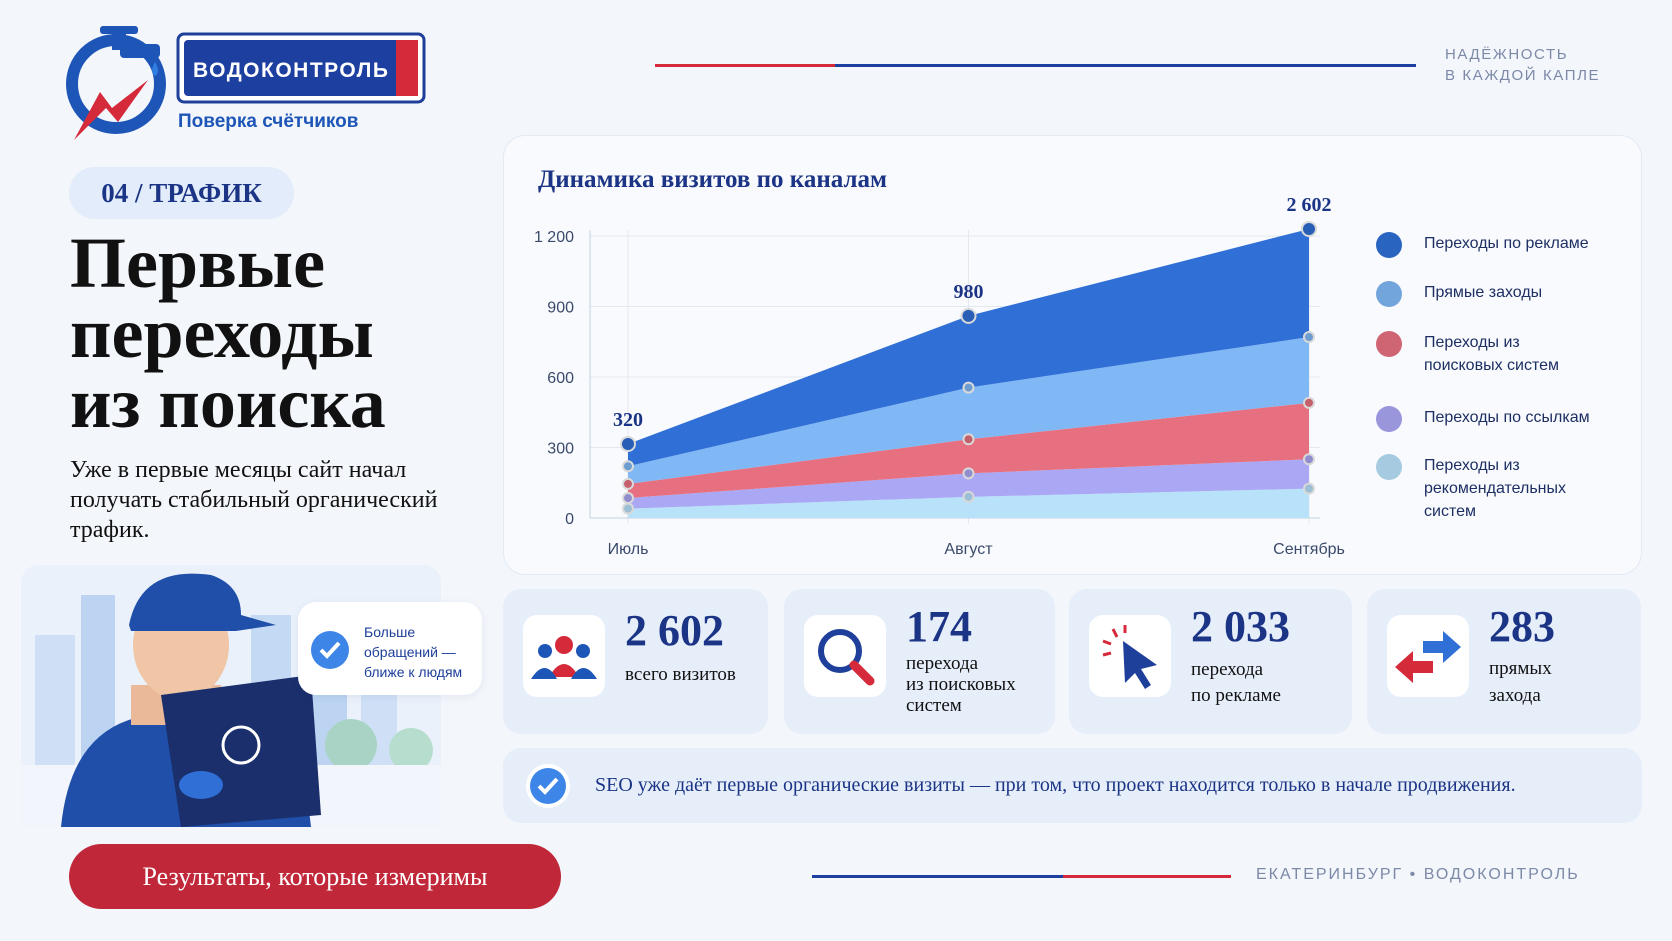 This screenshot has height=941, width=1672. Describe the element at coordinates (390, 632) in the screenshot. I see `callout-line: Больше` at that location.